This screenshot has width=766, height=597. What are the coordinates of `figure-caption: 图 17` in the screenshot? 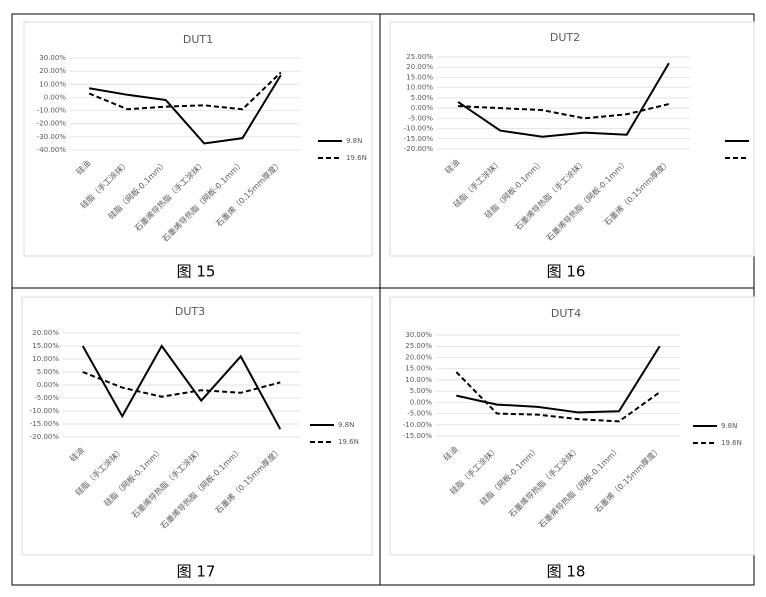 It's located at (196, 572).